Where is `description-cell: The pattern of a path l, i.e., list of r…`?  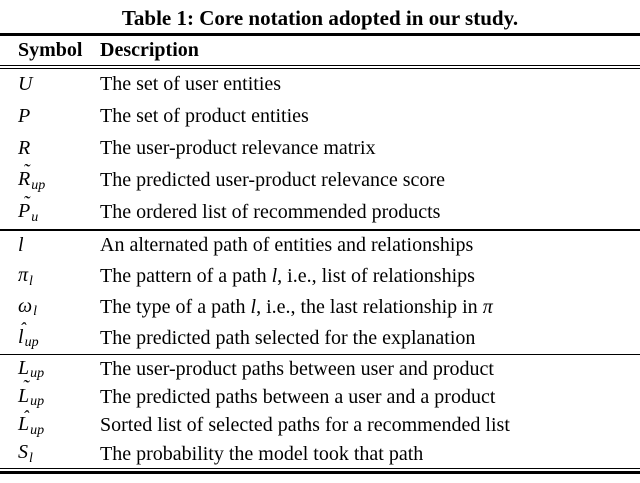
description-cell: The pattern of a path l, i.e., list of r… is located at coordinates (287, 276).